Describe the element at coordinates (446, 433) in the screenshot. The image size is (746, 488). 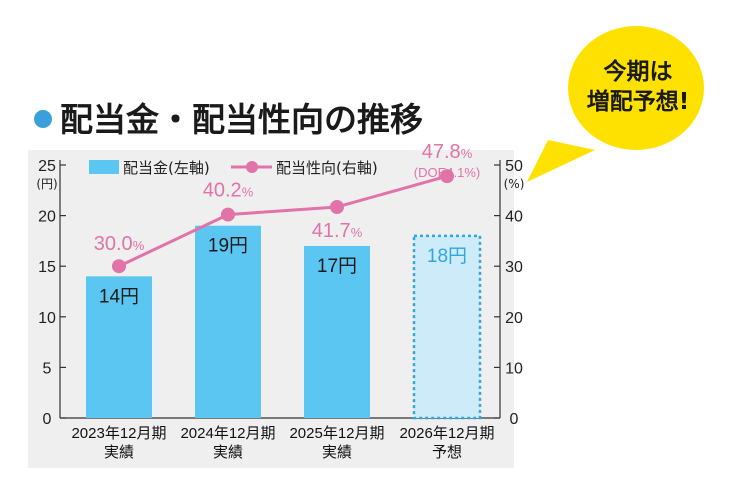
I see `category-label: 2026年12月期` at that location.